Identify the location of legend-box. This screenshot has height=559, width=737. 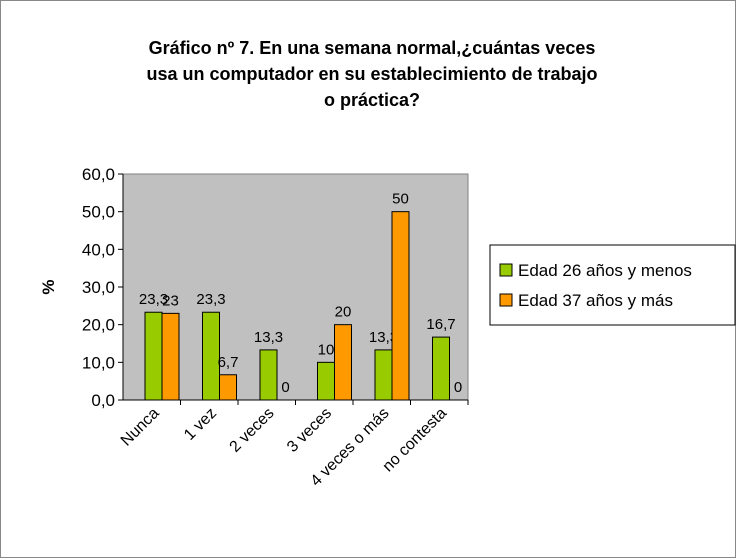
(612, 285).